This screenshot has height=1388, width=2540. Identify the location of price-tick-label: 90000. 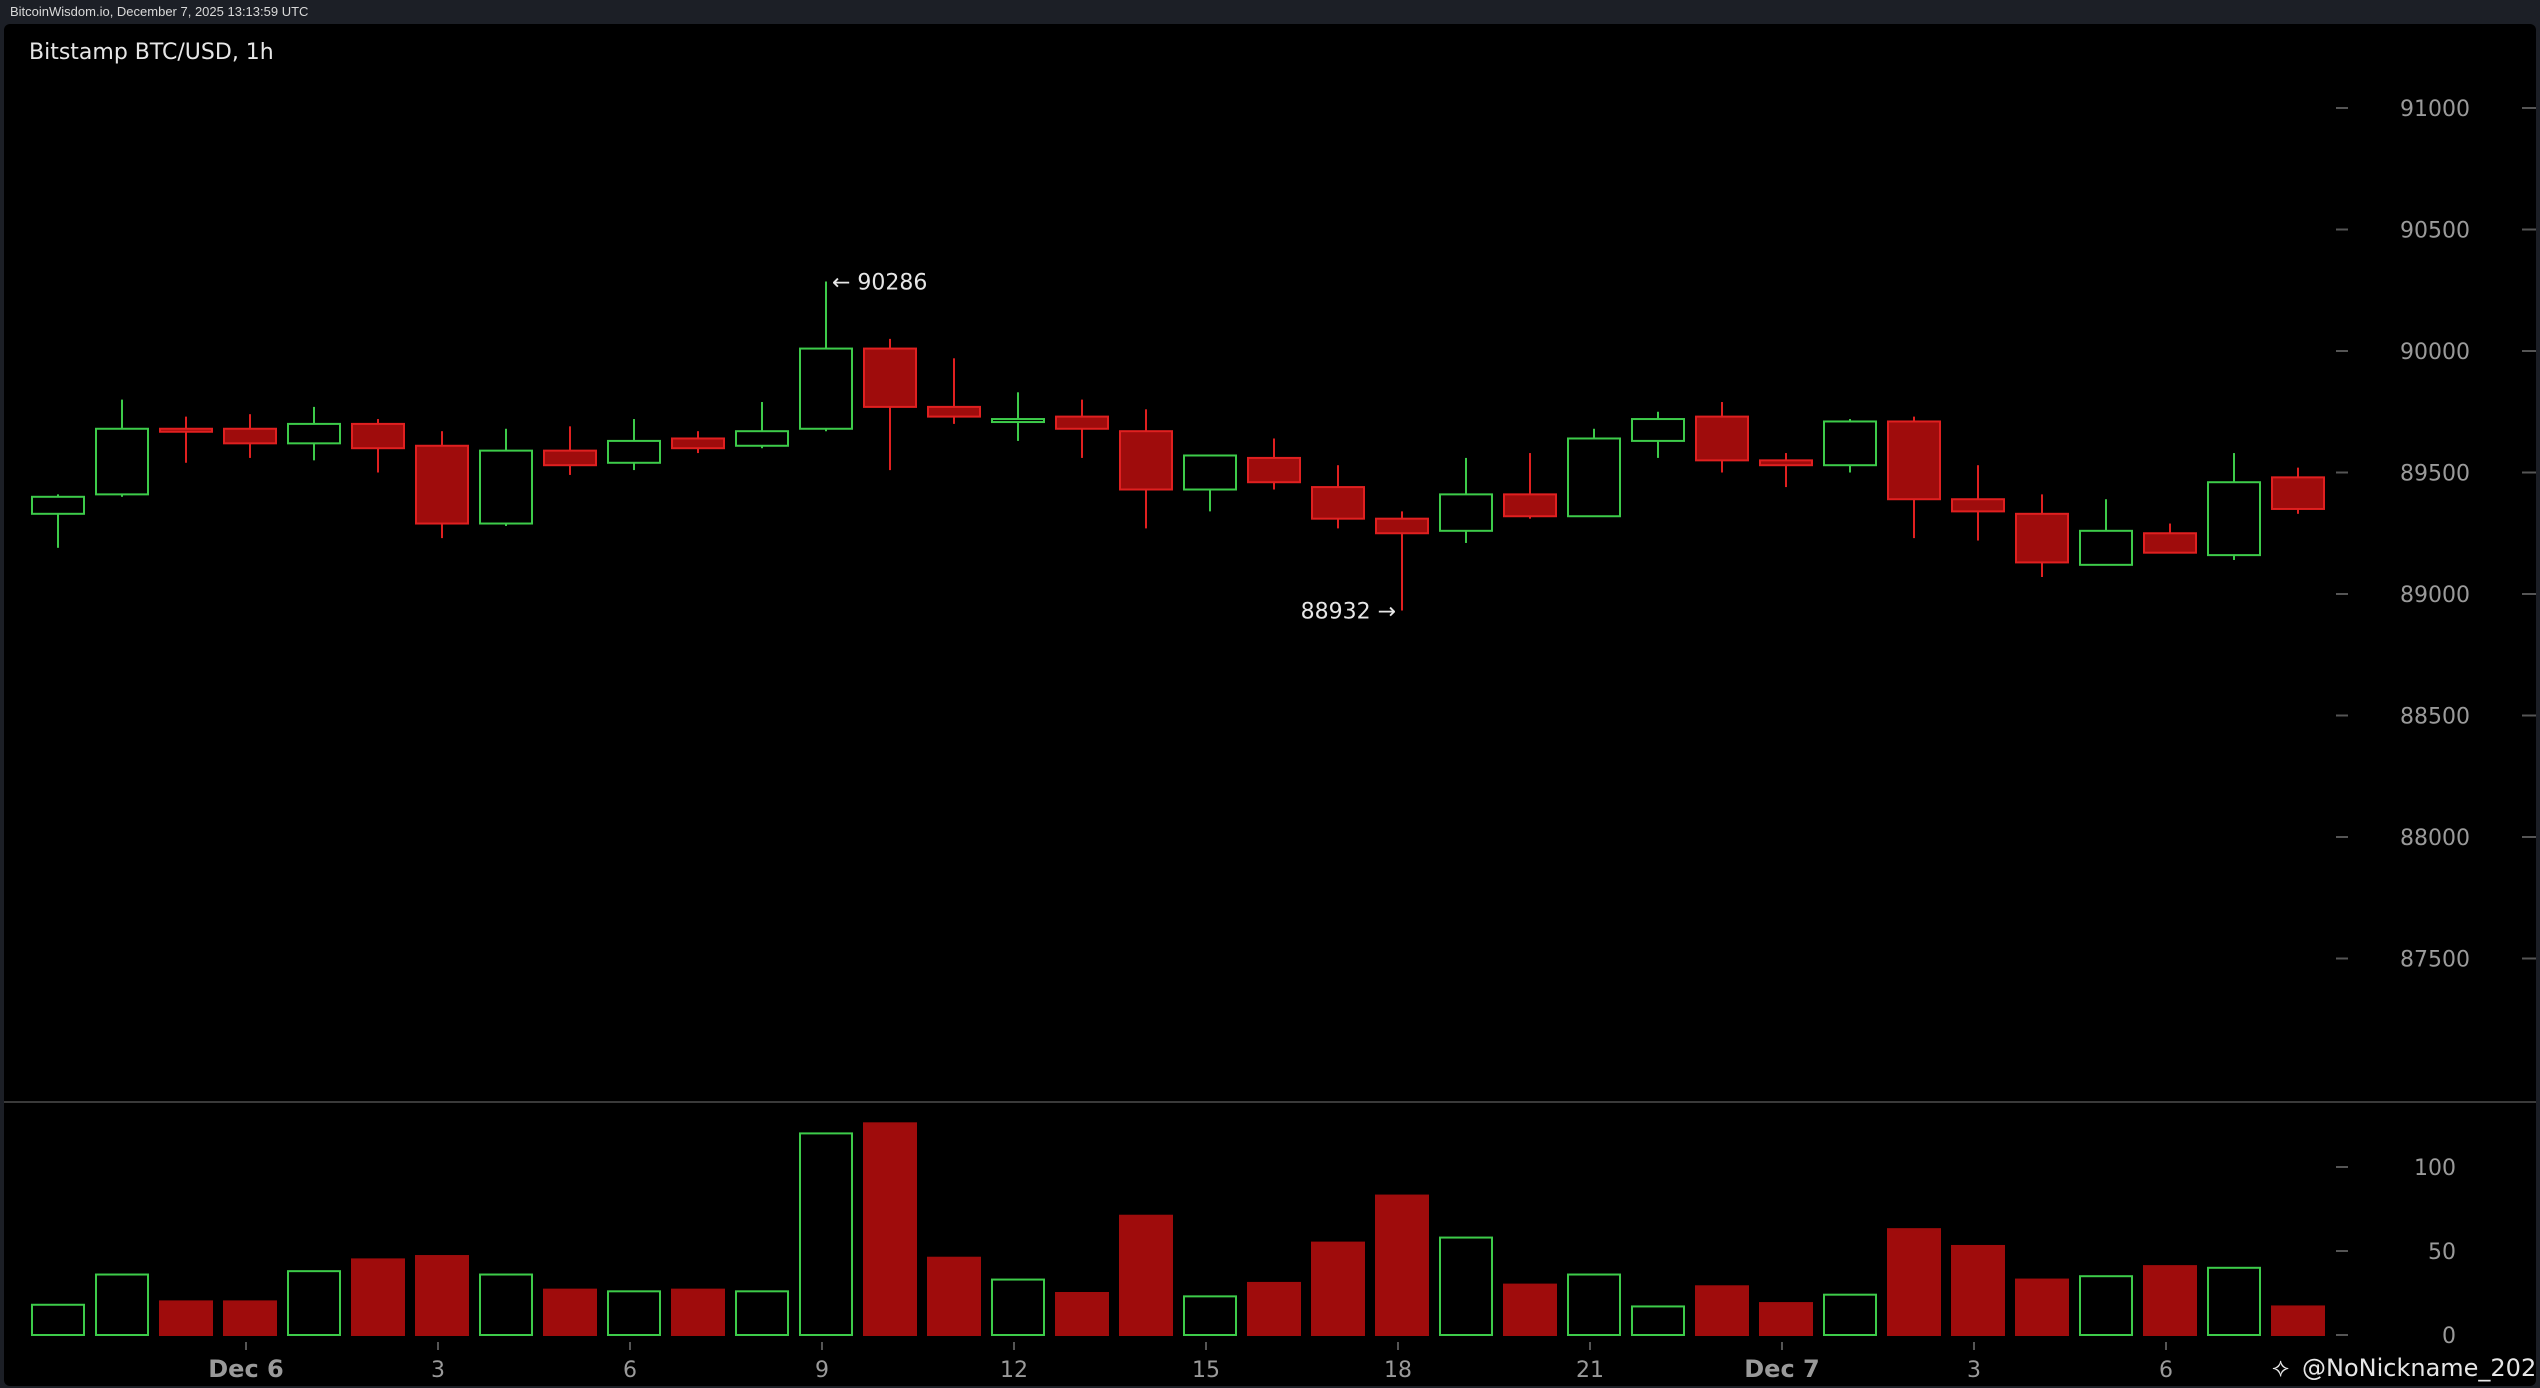
(2435, 352).